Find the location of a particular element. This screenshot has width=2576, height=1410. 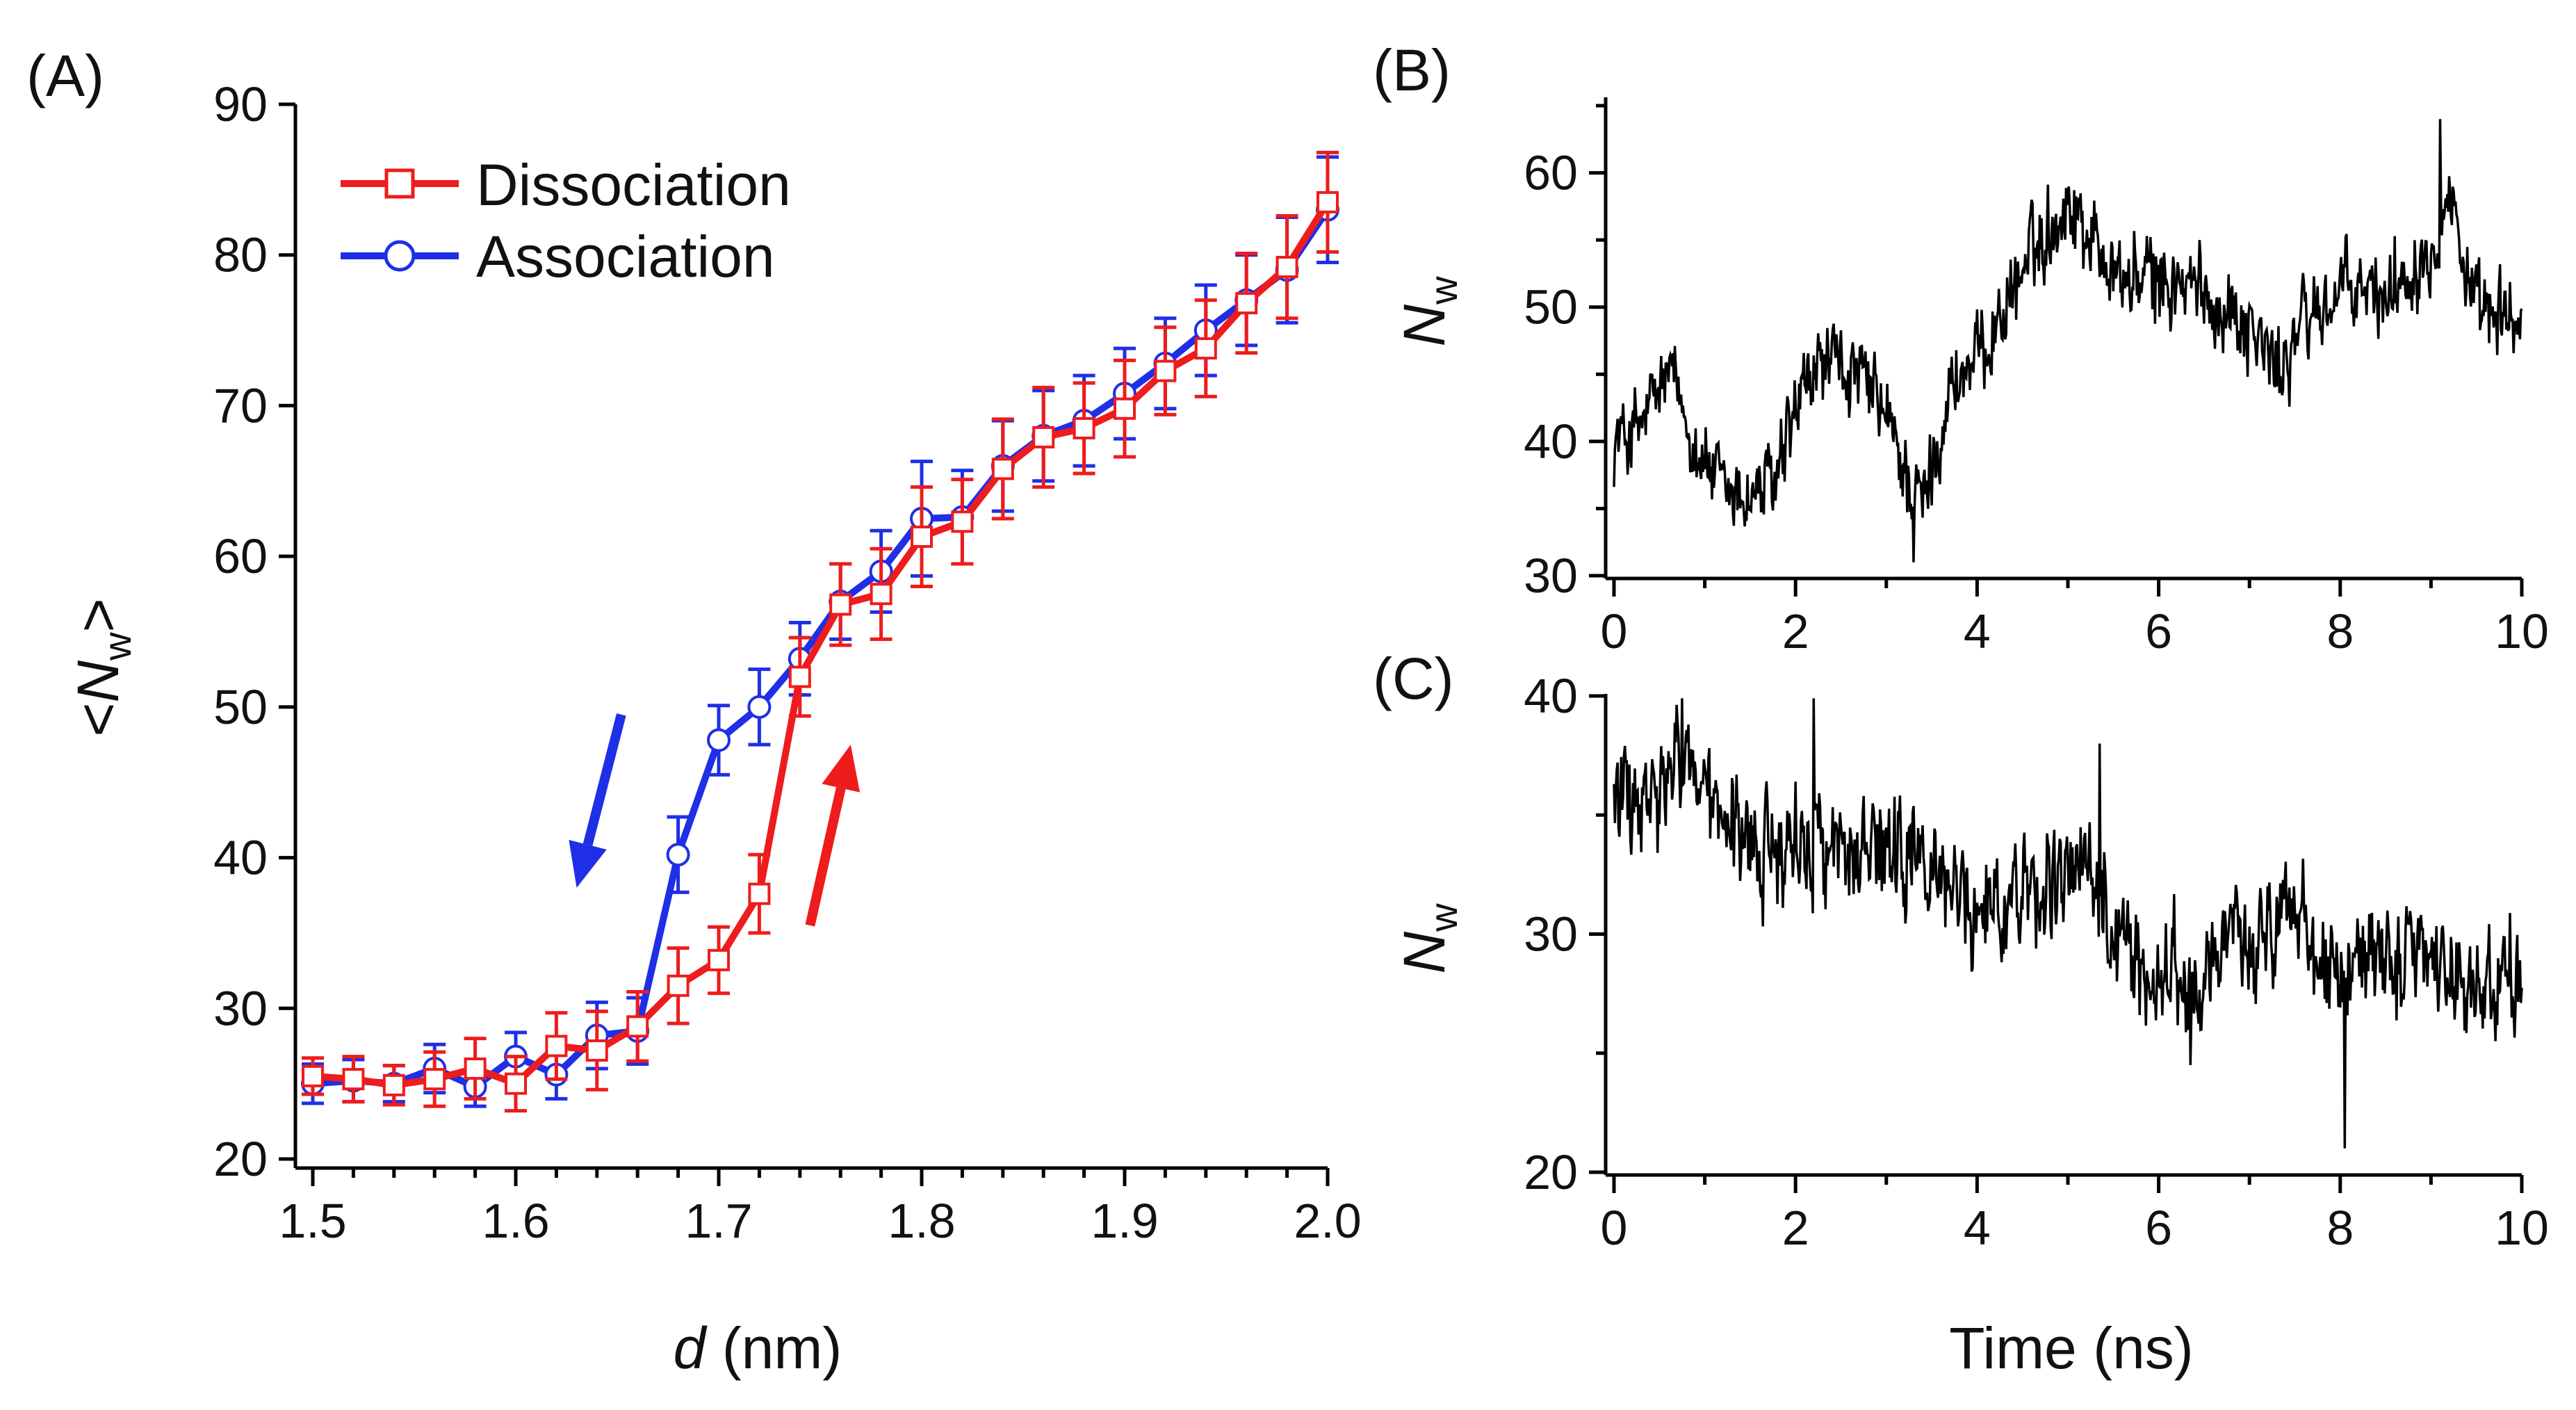

panel-b-xtick-label: 8 is located at coordinates (2340, 631).